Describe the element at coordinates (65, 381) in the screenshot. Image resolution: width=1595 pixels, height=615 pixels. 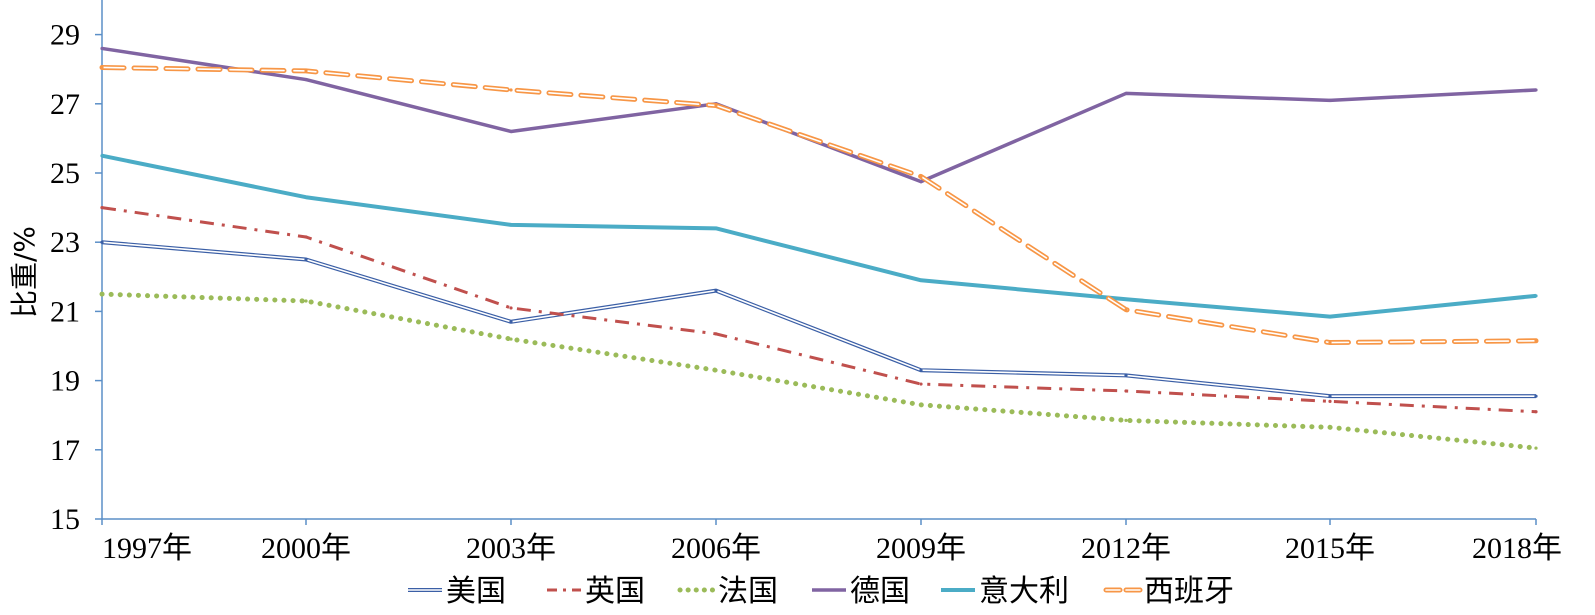
I see `y-tick-label: 19` at that location.